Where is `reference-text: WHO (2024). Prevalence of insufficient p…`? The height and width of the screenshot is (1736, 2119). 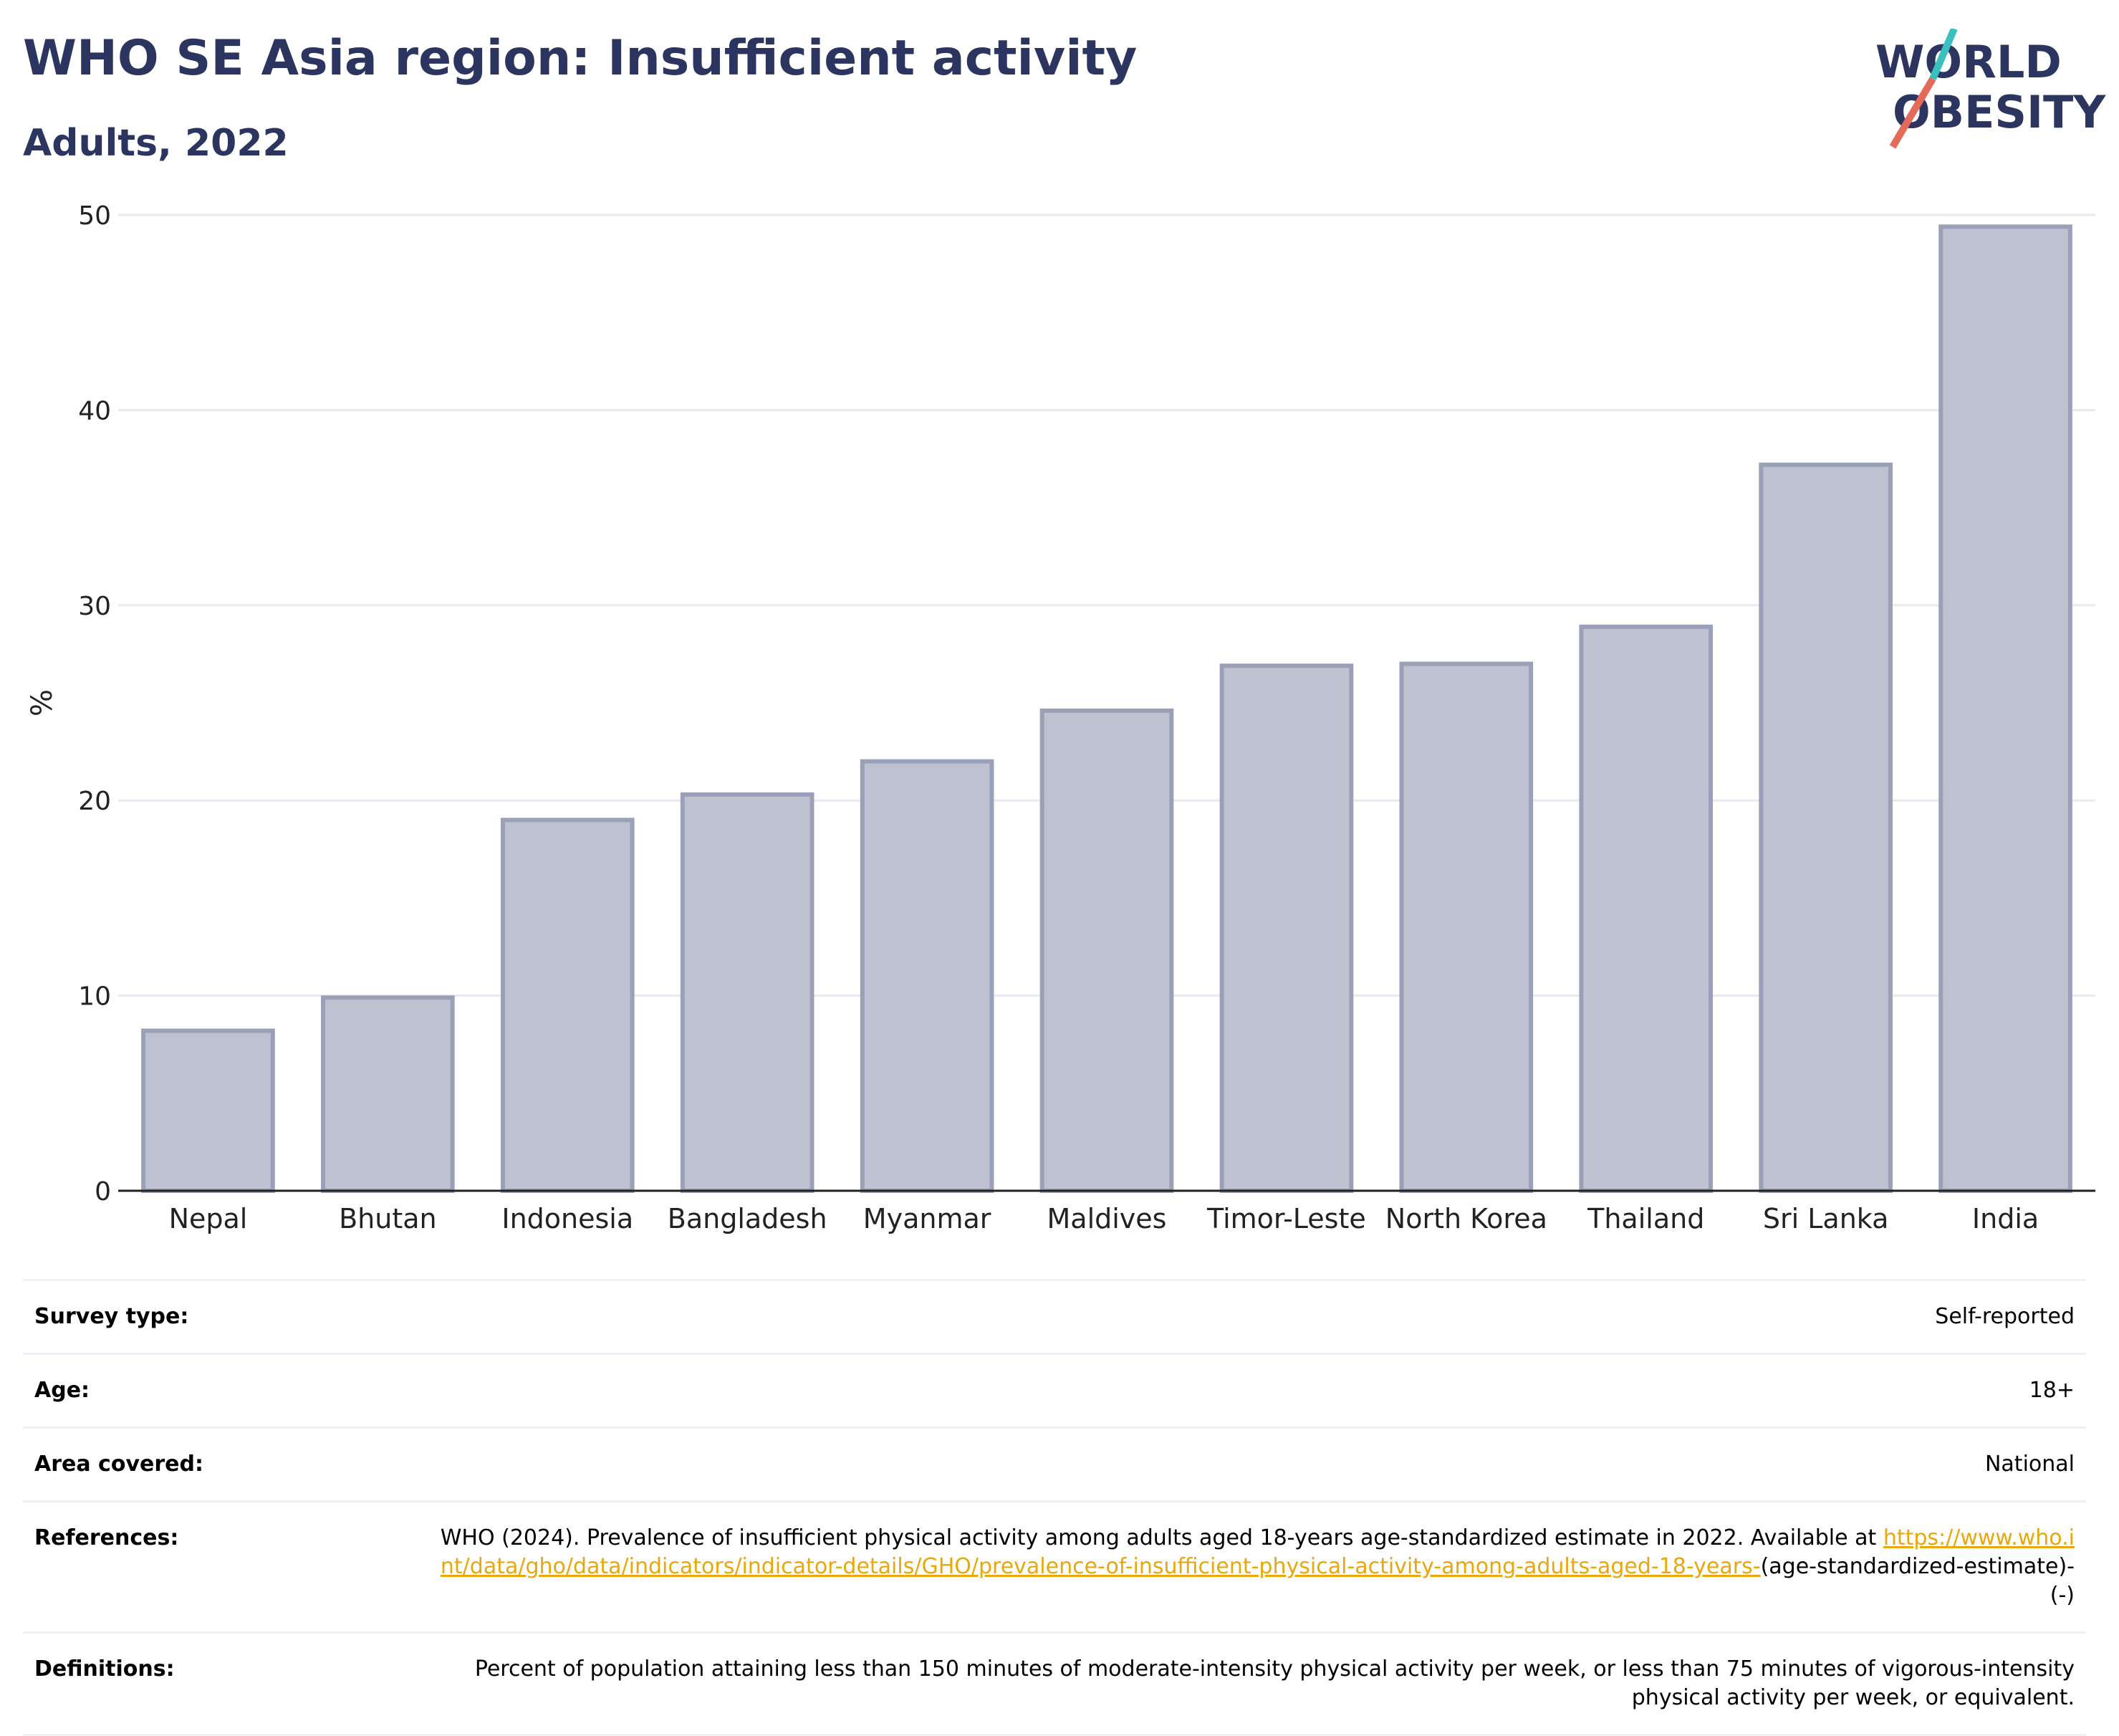 reference-text: WHO (2024). Prevalence of insufficient p… is located at coordinates (1161, 1537).